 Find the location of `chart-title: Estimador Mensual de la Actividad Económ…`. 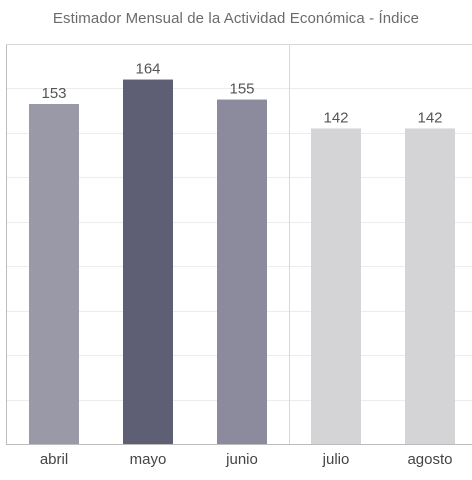

chart-title: Estimador Mensual de la Actividad Económ… is located at coordinates (236, 18).